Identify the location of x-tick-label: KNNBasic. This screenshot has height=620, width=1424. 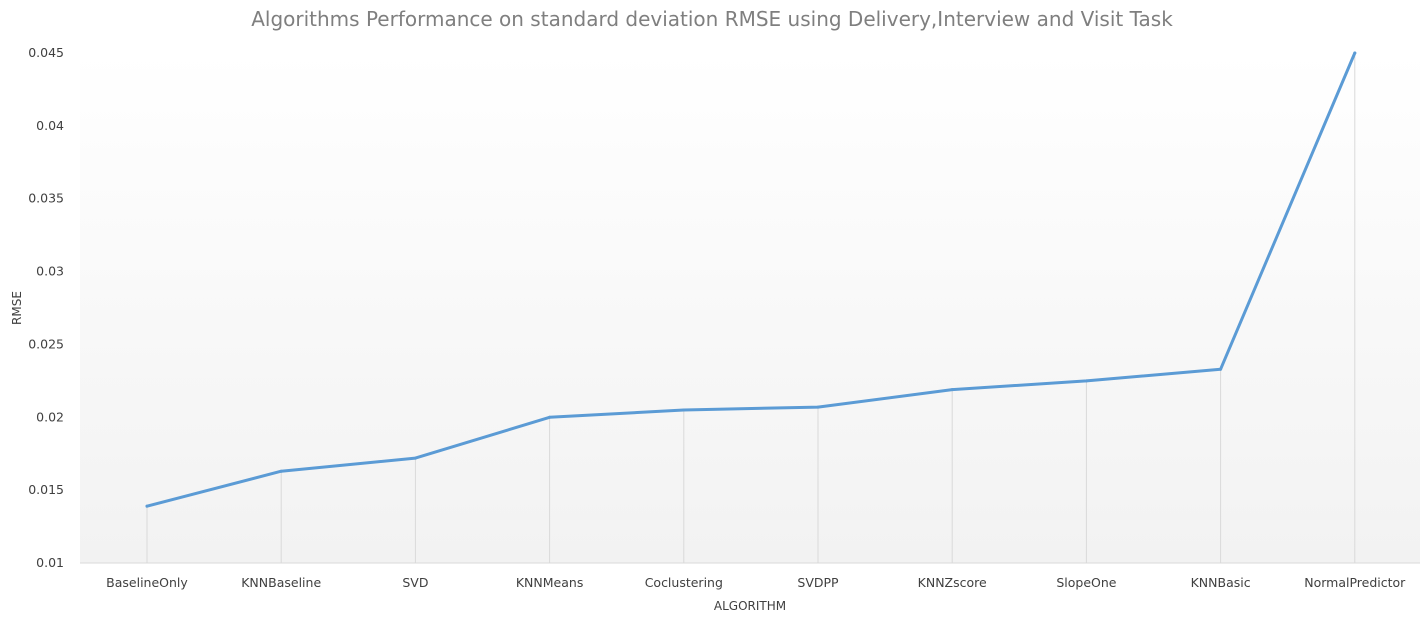
(1221, 582).